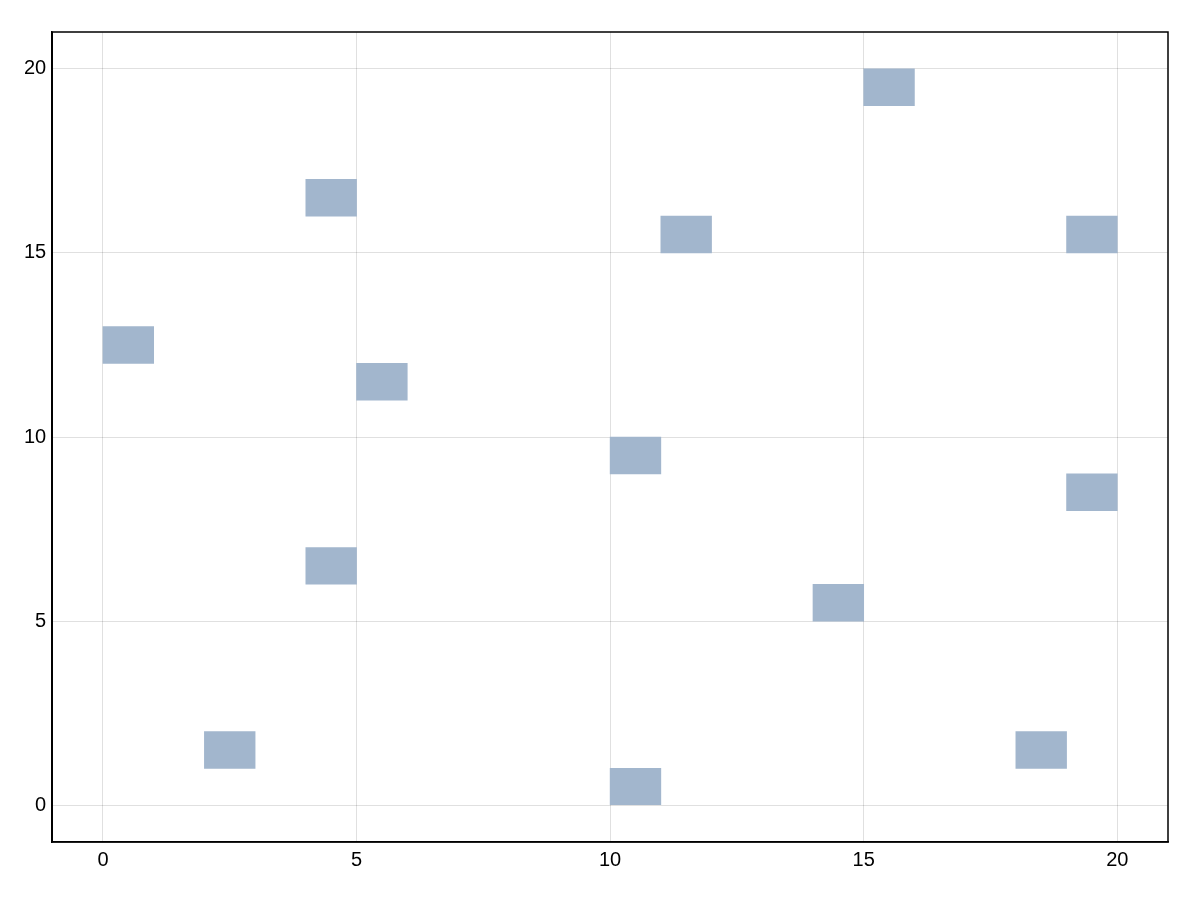  Describe the element at coordinates (41, 619) in the screenshot. I see `y-tick-label: 5` at that location.